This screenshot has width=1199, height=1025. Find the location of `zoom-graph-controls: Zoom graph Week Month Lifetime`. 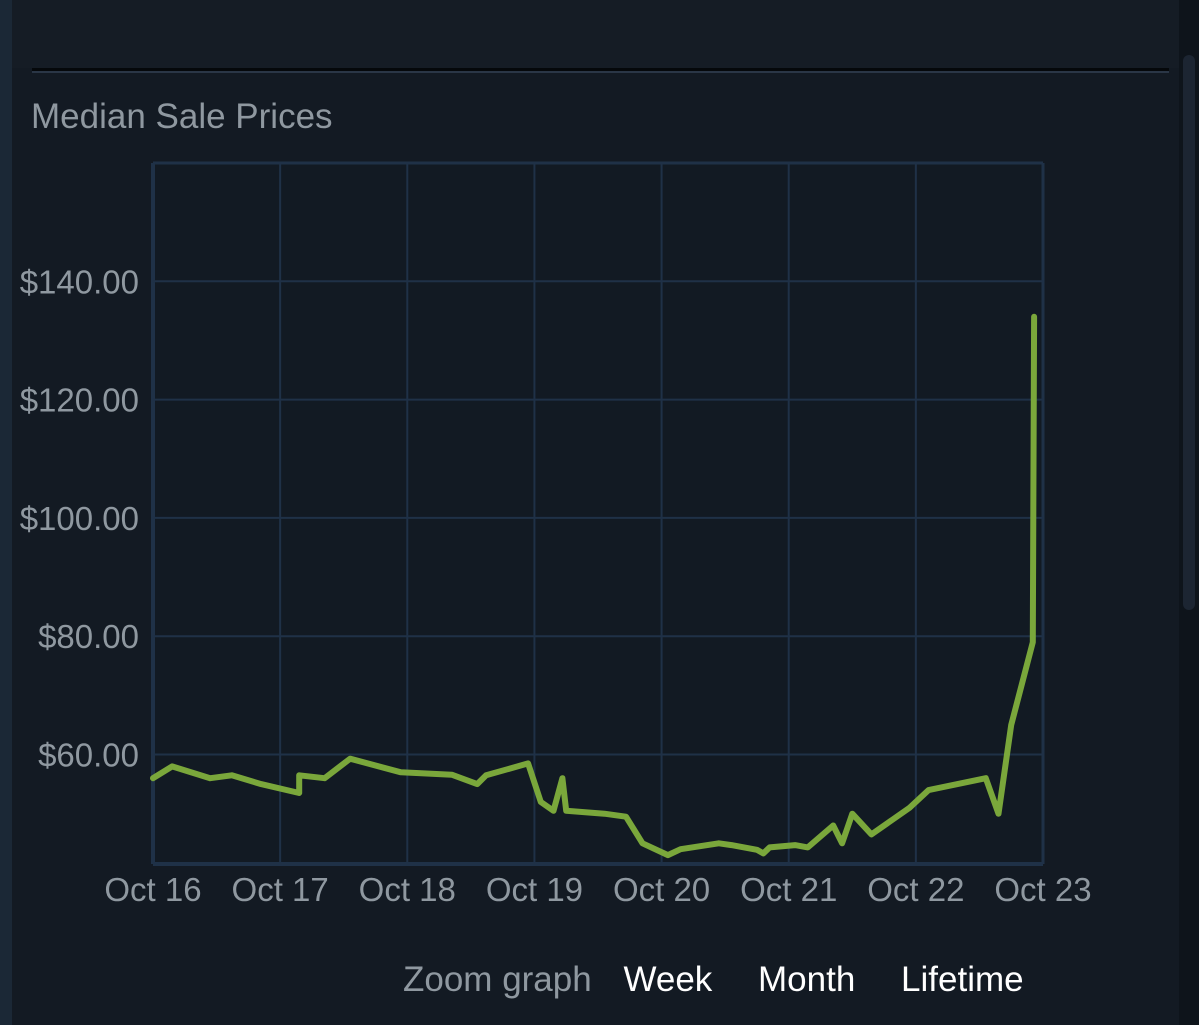

zoom-graph-controls: Zoom graph Week Month Lifetime is located at coordinates (731, 980).